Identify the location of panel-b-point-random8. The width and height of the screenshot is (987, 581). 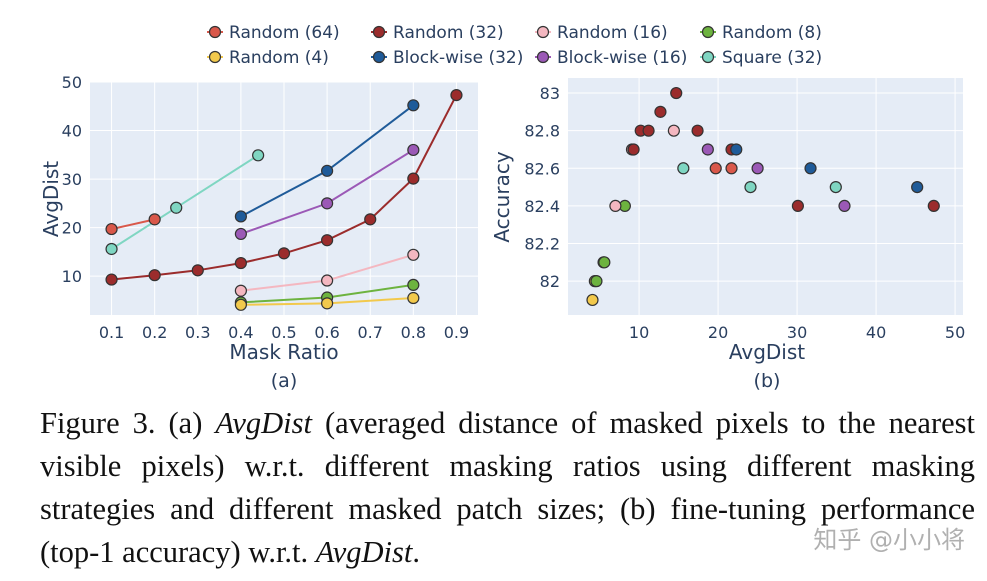
(604, 262).